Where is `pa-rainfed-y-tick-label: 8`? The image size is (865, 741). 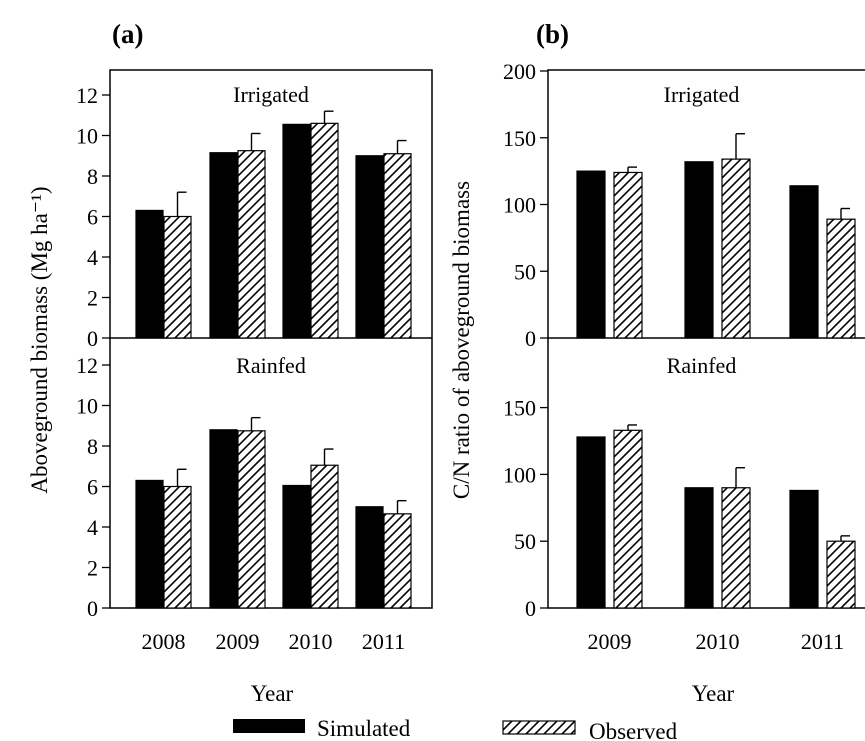 pa-rainfed-y-tick-label: 8 is located at coordinates (92, 446).